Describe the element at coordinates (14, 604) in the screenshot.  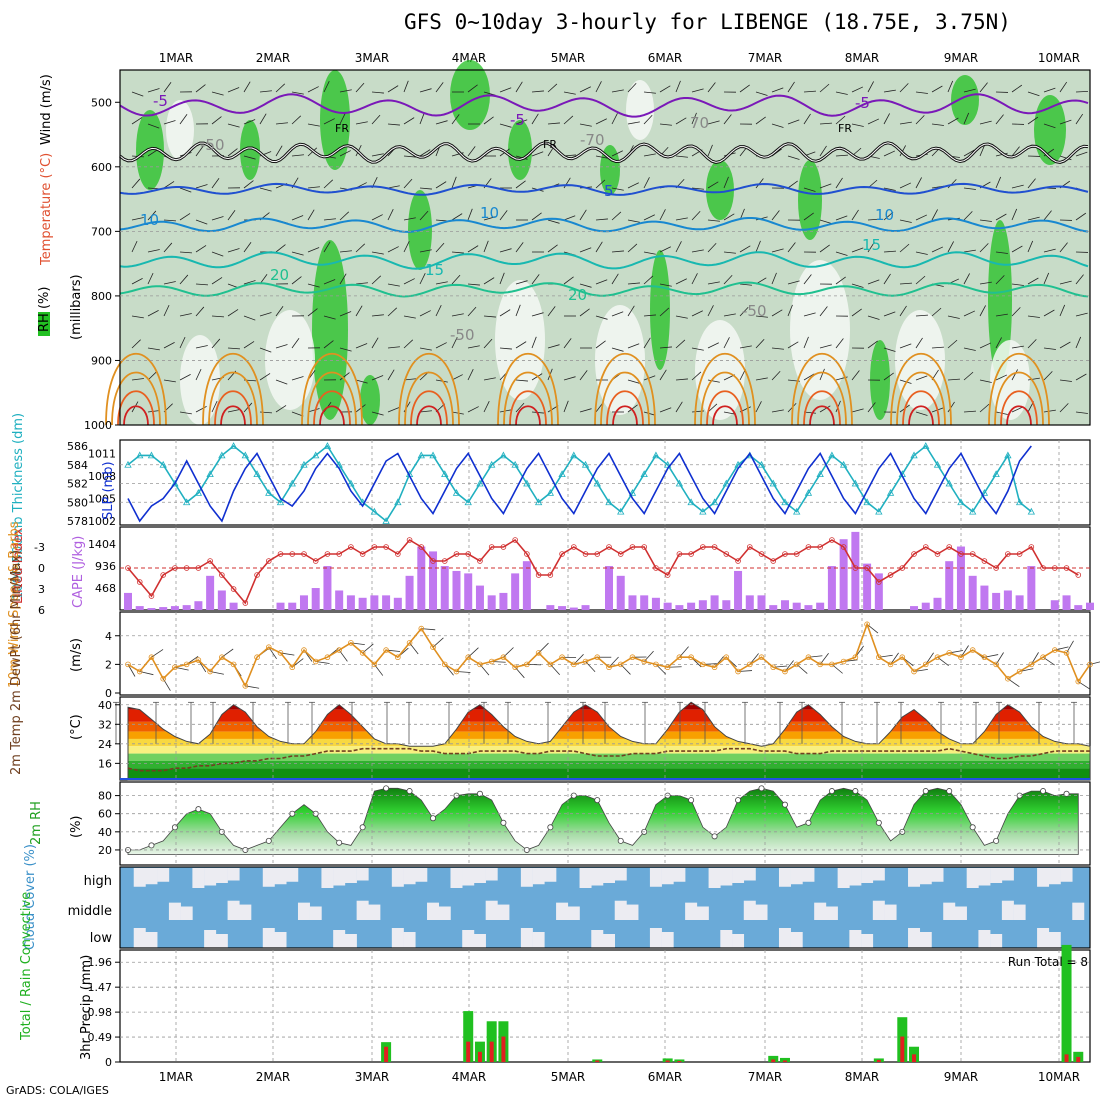
I see `wind-ylabel: 10m Wind Speed & Barbs` at that location.